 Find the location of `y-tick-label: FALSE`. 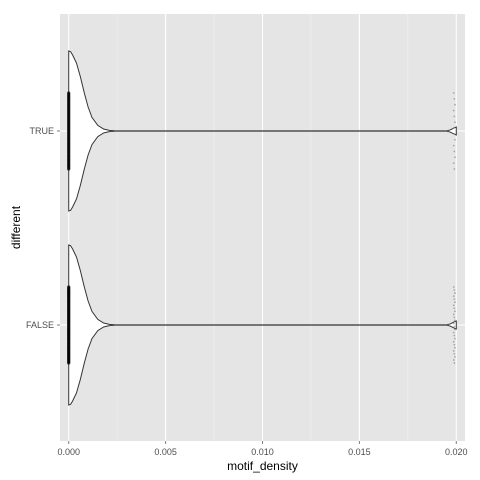

y-tick-label: FALSE is located at coordinates (40, 325).